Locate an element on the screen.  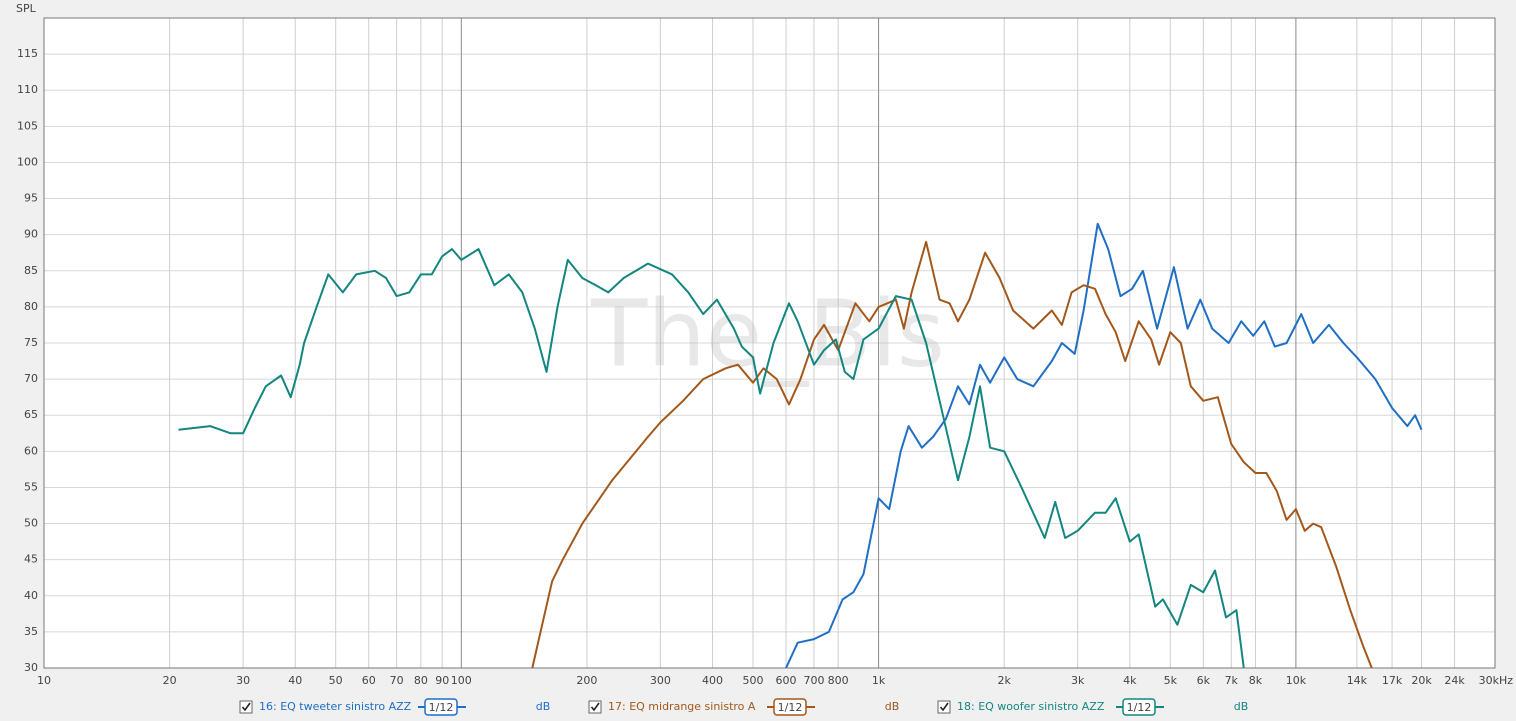
y-tick-label: 80 is located at coordinates (31, 306).